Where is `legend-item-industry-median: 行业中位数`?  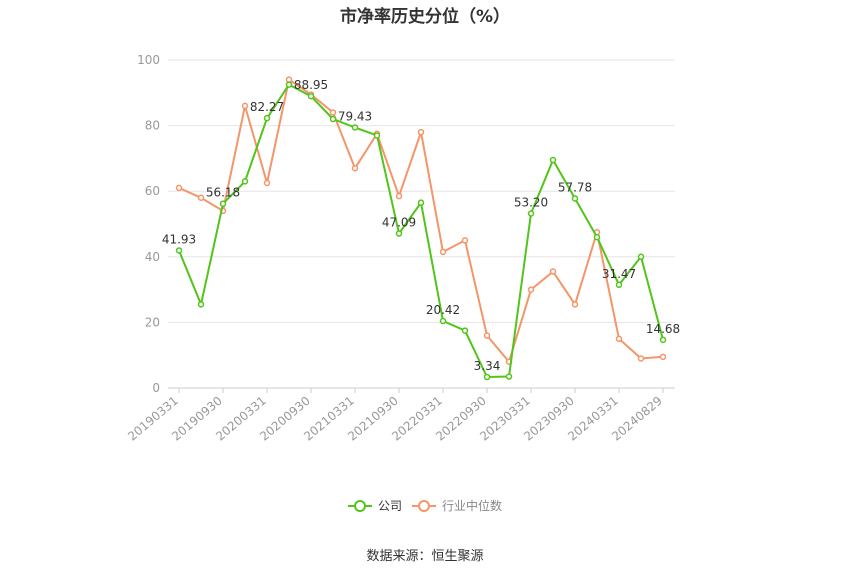 legend-item-industry-median: 行业中位数 is located at coordinates (457, 505).